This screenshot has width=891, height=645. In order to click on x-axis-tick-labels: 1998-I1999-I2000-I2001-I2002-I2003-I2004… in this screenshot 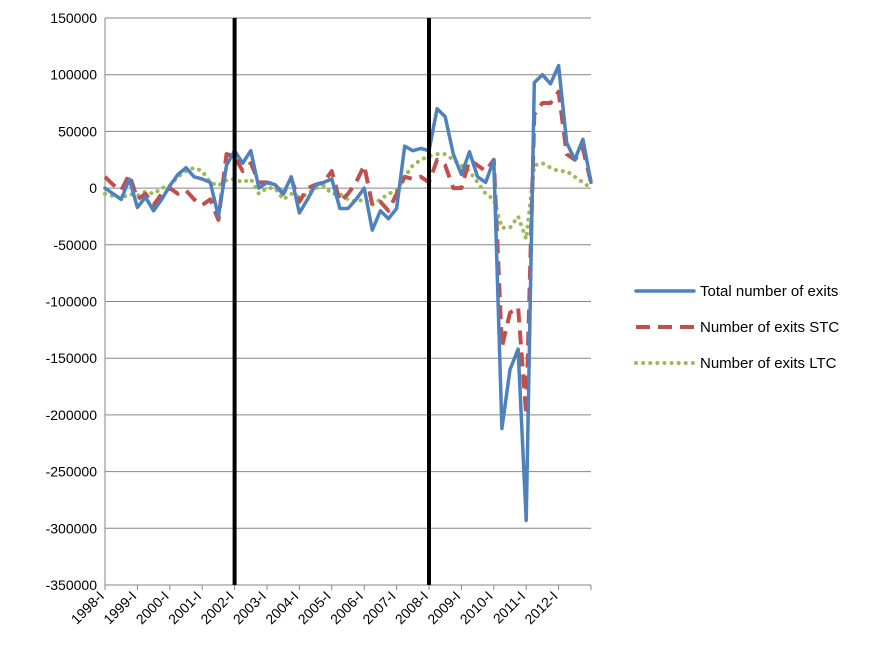, I will do `click(314, 607)`.